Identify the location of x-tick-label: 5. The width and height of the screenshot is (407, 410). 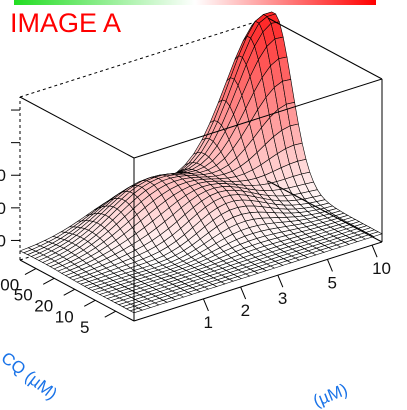
(331, 282).